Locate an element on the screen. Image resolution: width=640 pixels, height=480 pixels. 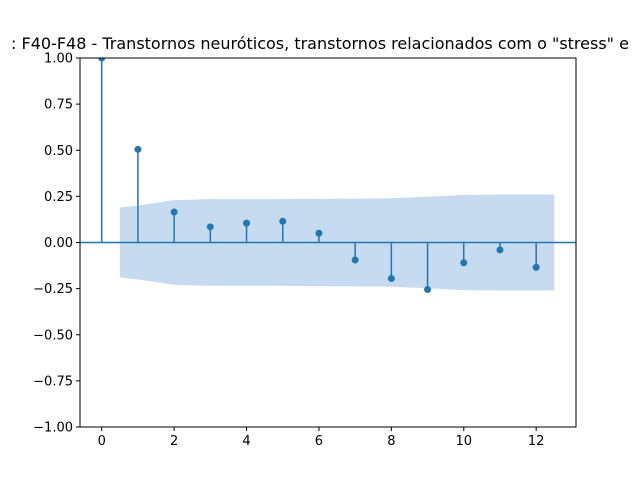
x-tick-label: 12 is located at coordinates (536, 441).